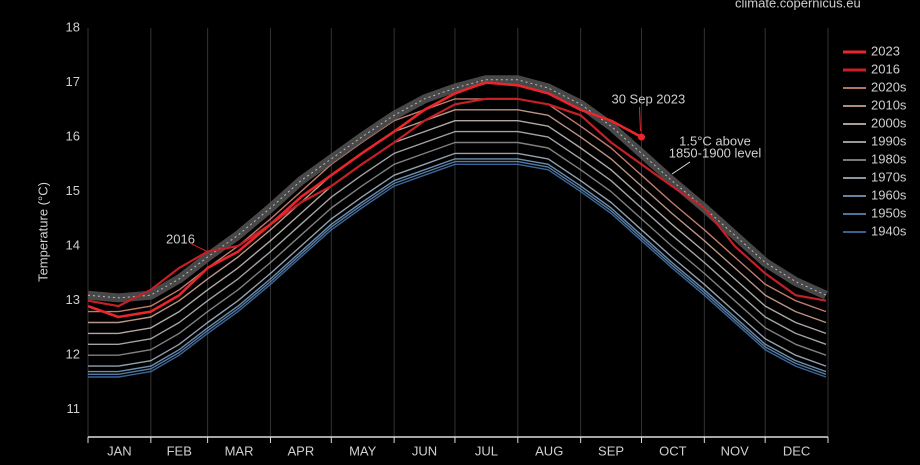 The image size is (920, 465). Describe the element at coordinates (885, 68) in the screenshot. I see `legend-label: 2016` at that location.